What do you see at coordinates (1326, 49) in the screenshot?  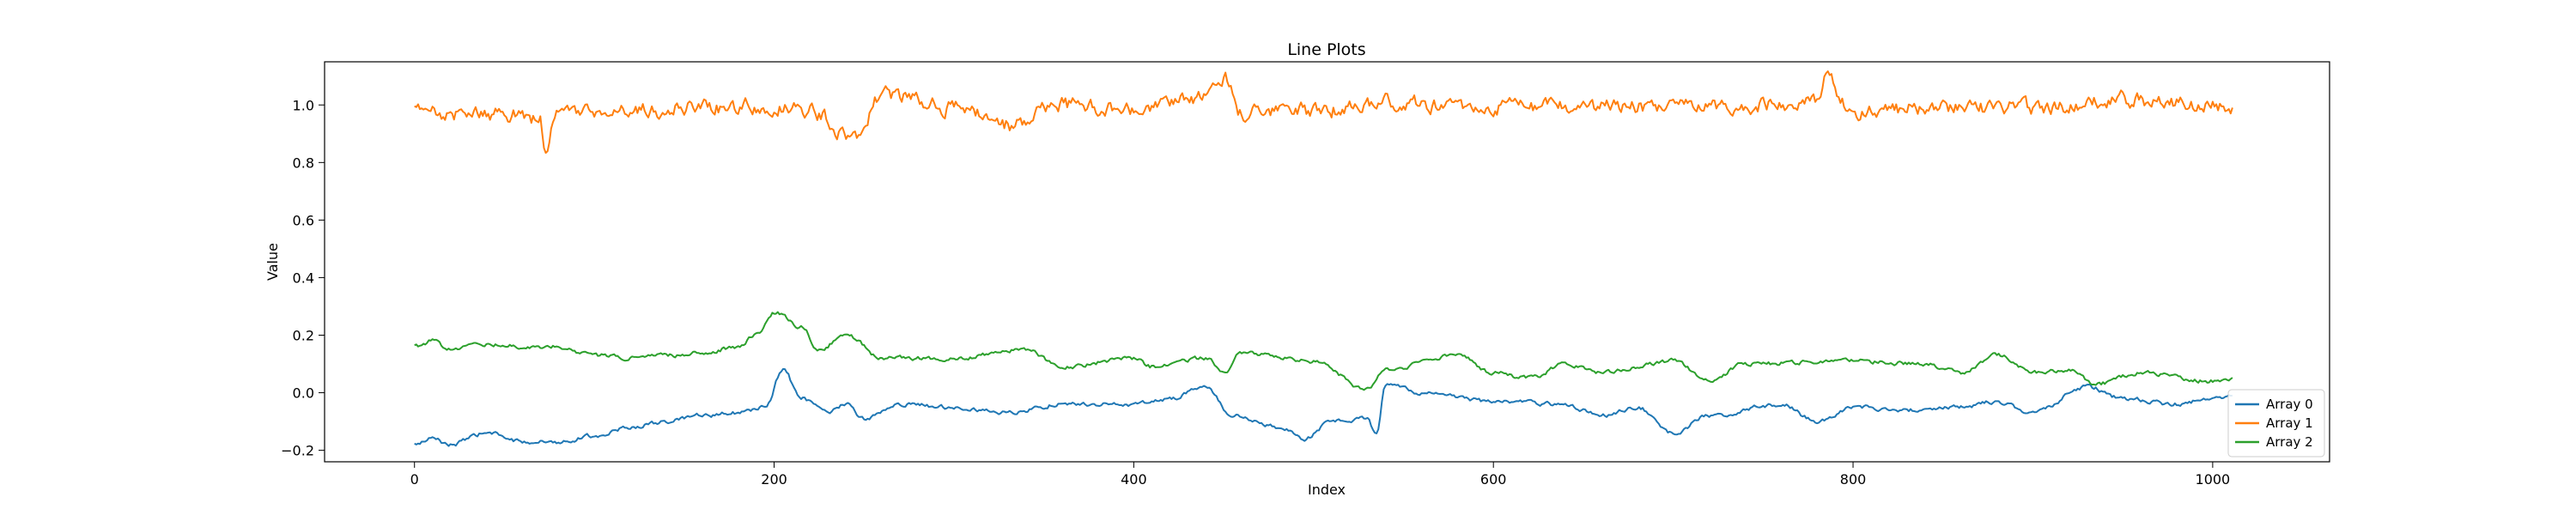 I see `chart-title: Line Plots` at bounding box center [1326, 49].